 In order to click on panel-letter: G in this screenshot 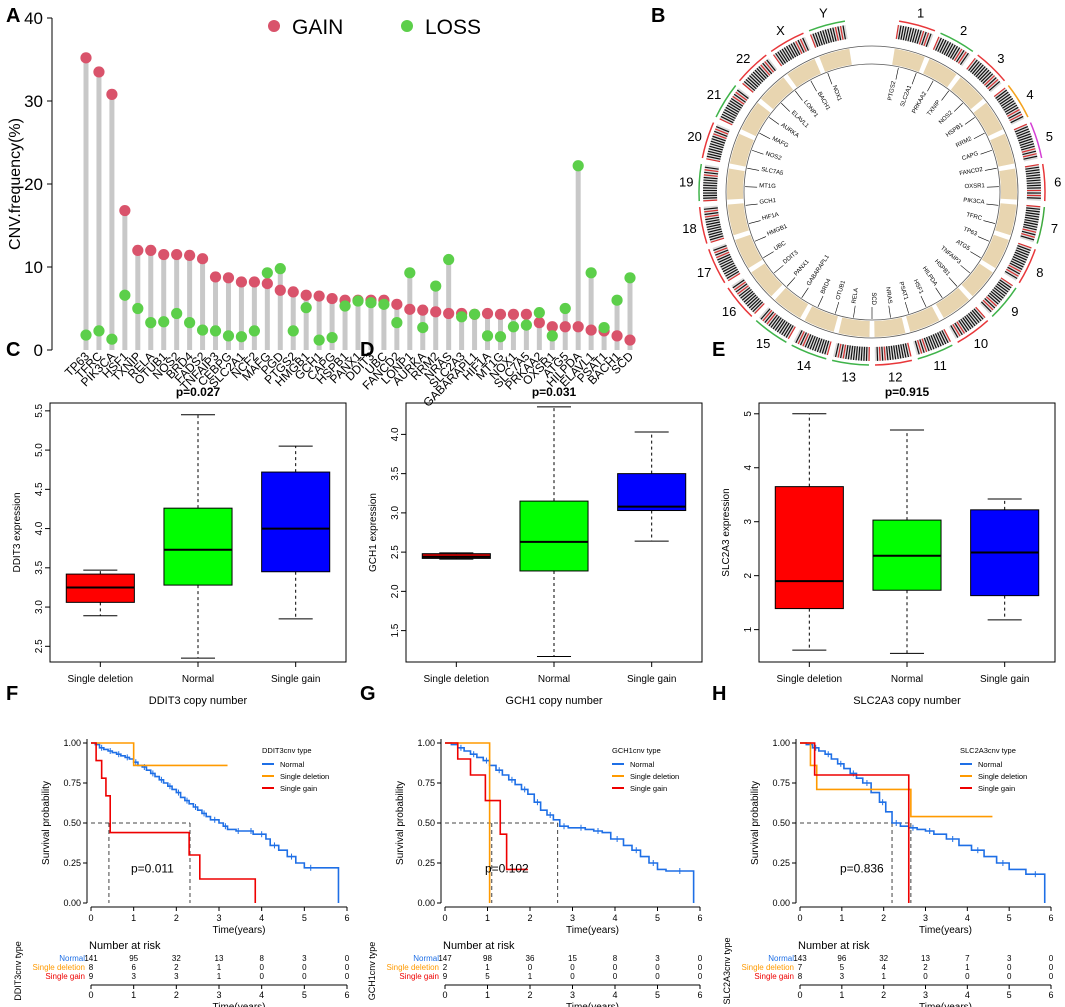, I will do `click(368, 694)`.